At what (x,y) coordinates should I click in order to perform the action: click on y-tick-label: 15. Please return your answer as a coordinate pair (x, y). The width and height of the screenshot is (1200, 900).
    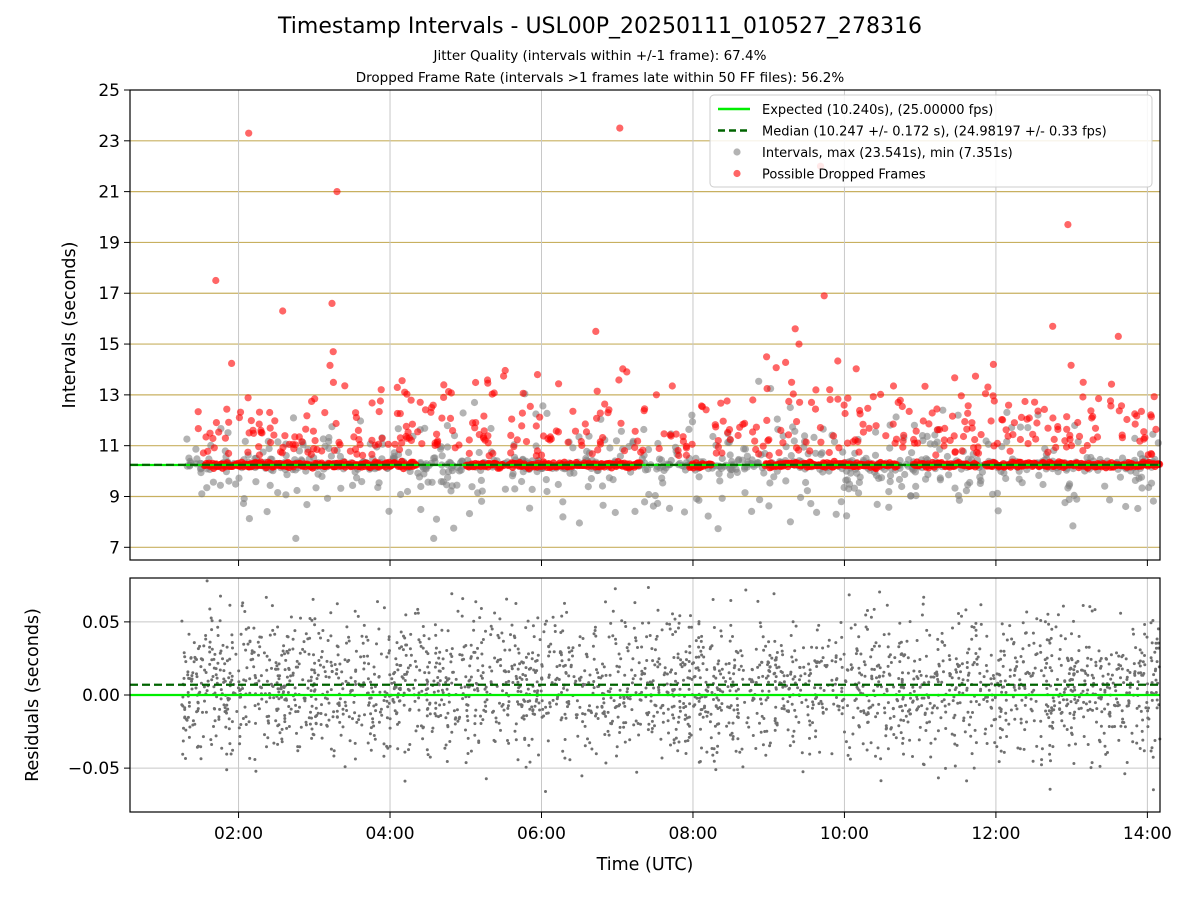
    Looking at the image, I should click on (109, 345).